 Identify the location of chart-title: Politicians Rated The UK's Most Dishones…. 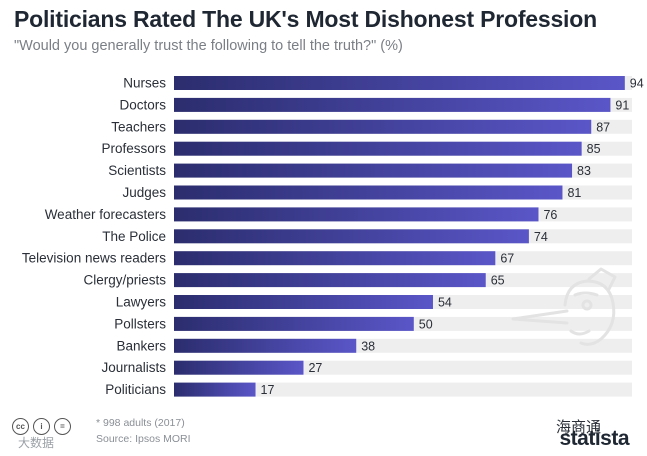
(305, 19).